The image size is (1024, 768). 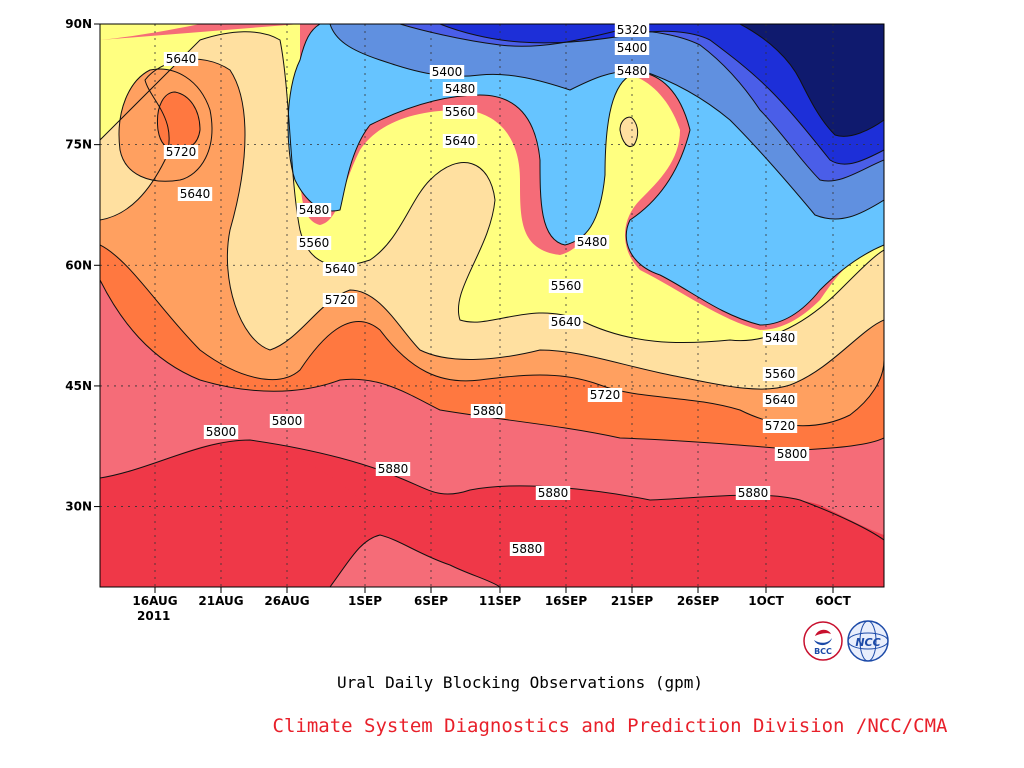 I want to click on fill-pink-gap, so click(x=415, y=561).